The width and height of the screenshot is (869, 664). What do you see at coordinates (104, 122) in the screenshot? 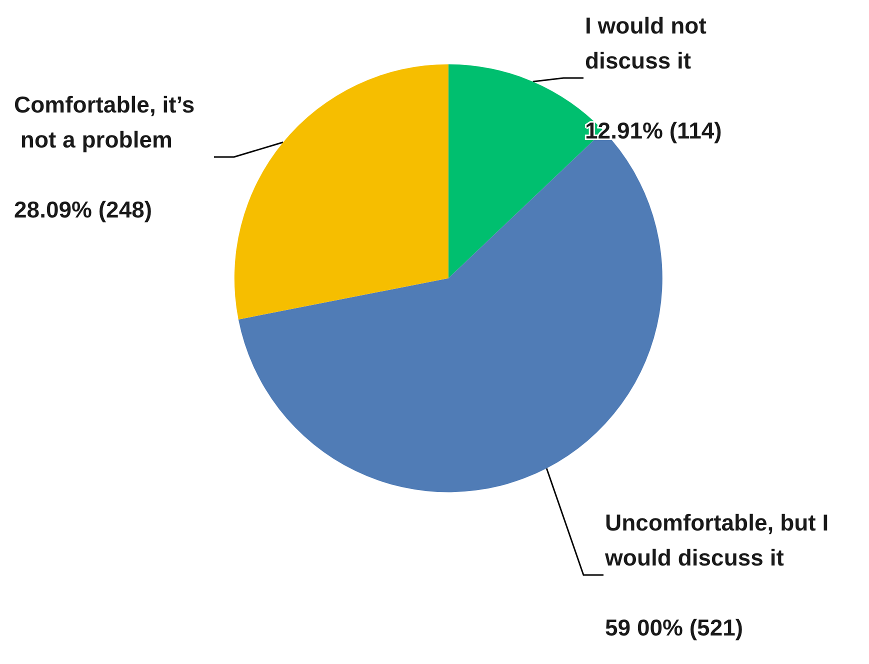
I see `slice-label: Comfortable, it’s not a problem` at bounding box center [104, 122].